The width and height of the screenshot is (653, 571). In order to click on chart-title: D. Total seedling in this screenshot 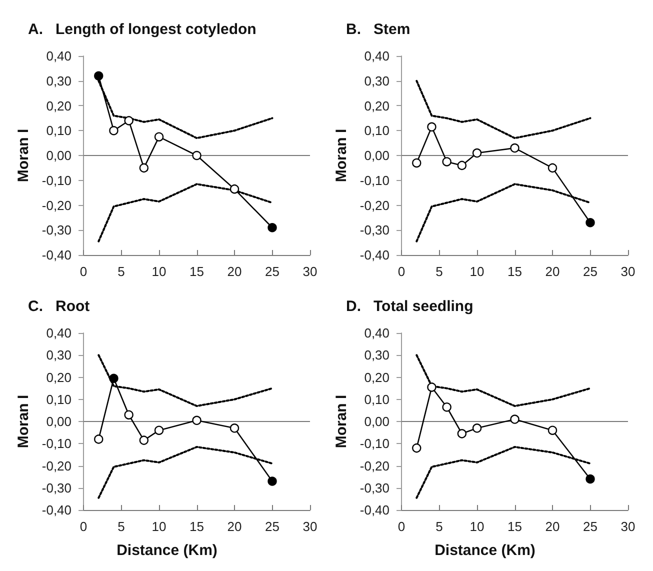, I will do `click(410, 306)`.